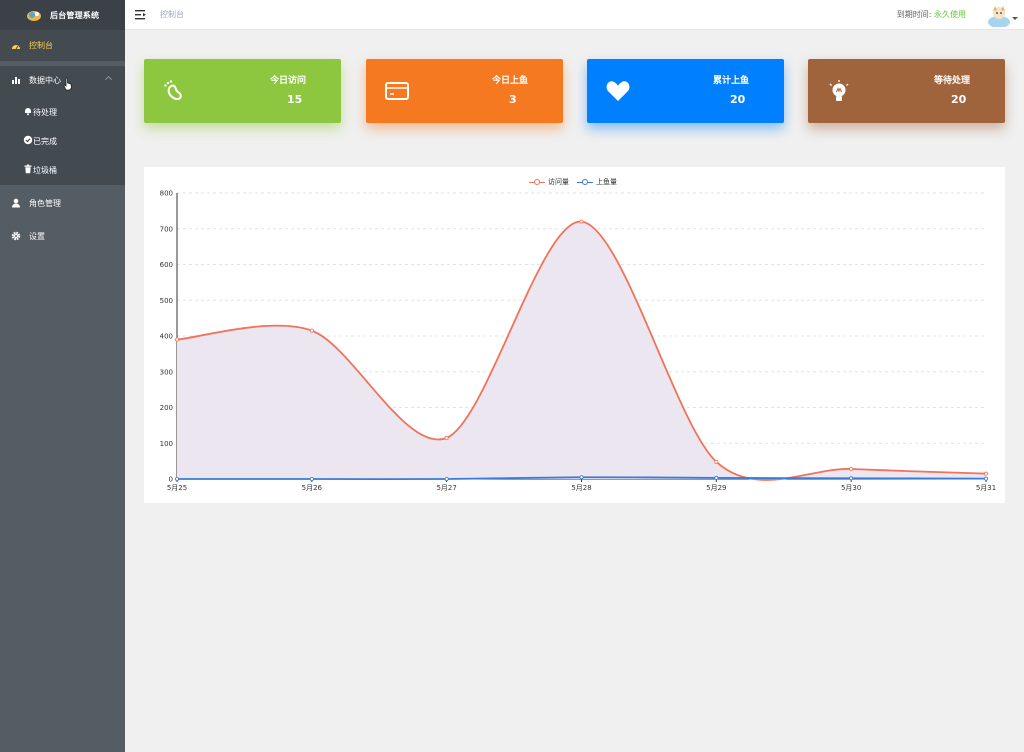  Describe the element at coordinates (509, 81) in the screenshot. I see `card-title: 今日上鱼` at that location.